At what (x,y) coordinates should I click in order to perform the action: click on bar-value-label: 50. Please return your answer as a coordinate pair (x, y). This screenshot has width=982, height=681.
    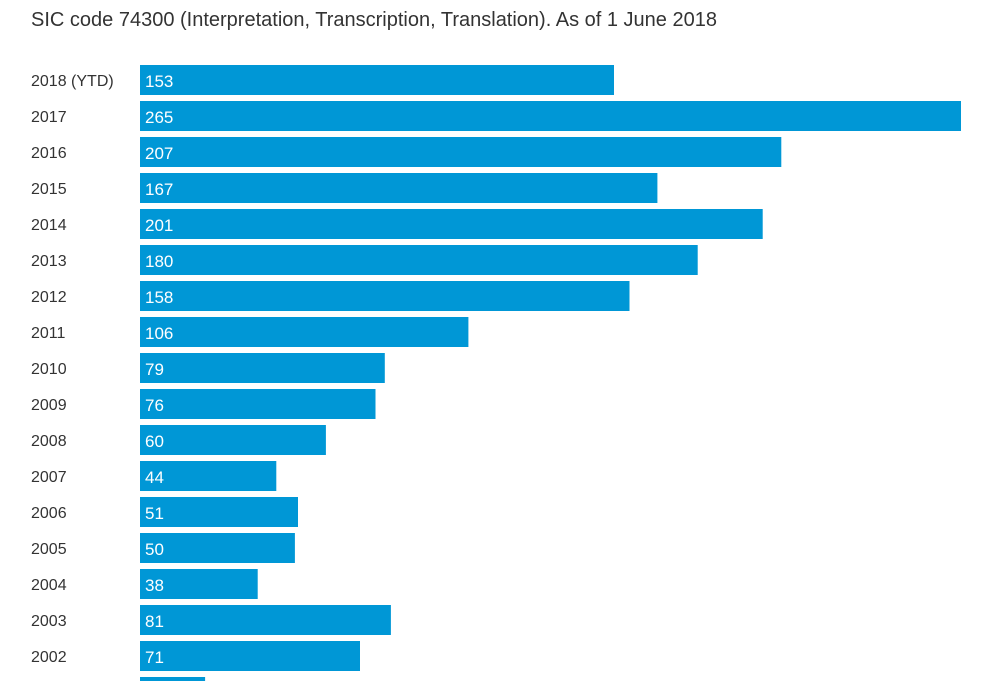
    Looking at the image, I should click on (154, 549).